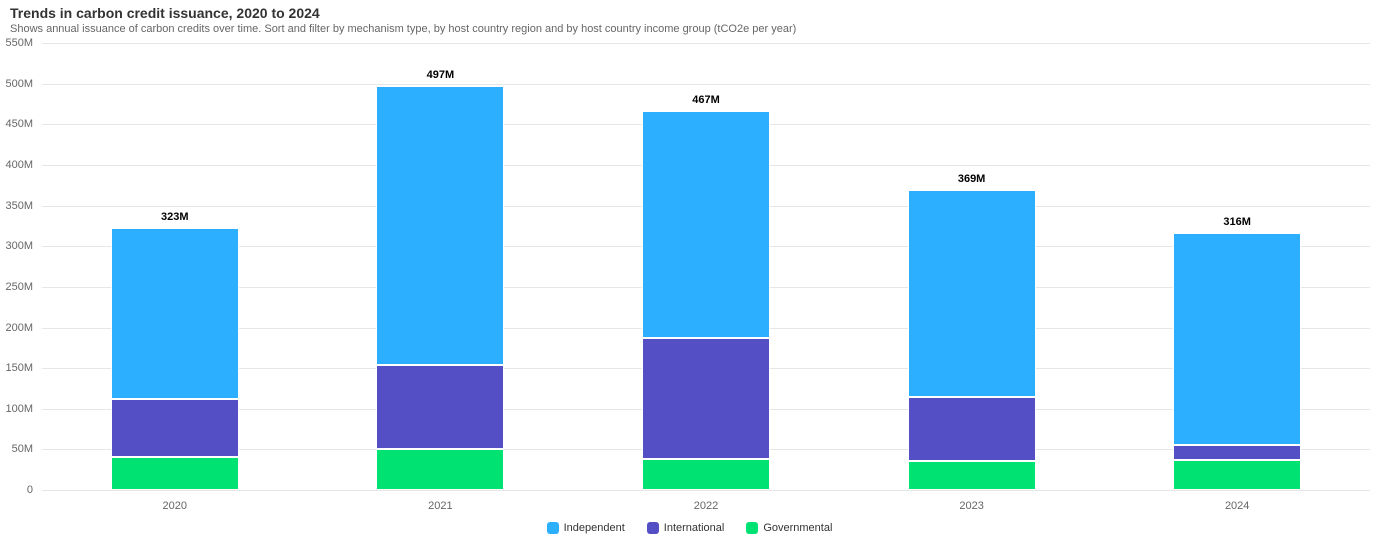 The width and height of the screenshot is (1379, 552). I want to click on legend: Independent International Governmental, so click(689, 528).